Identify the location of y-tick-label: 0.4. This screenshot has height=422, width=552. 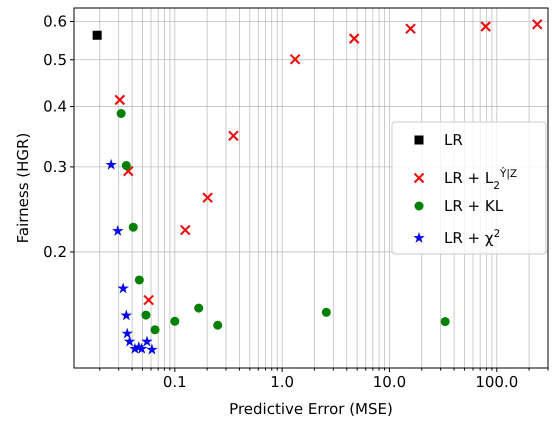
(55, 107).